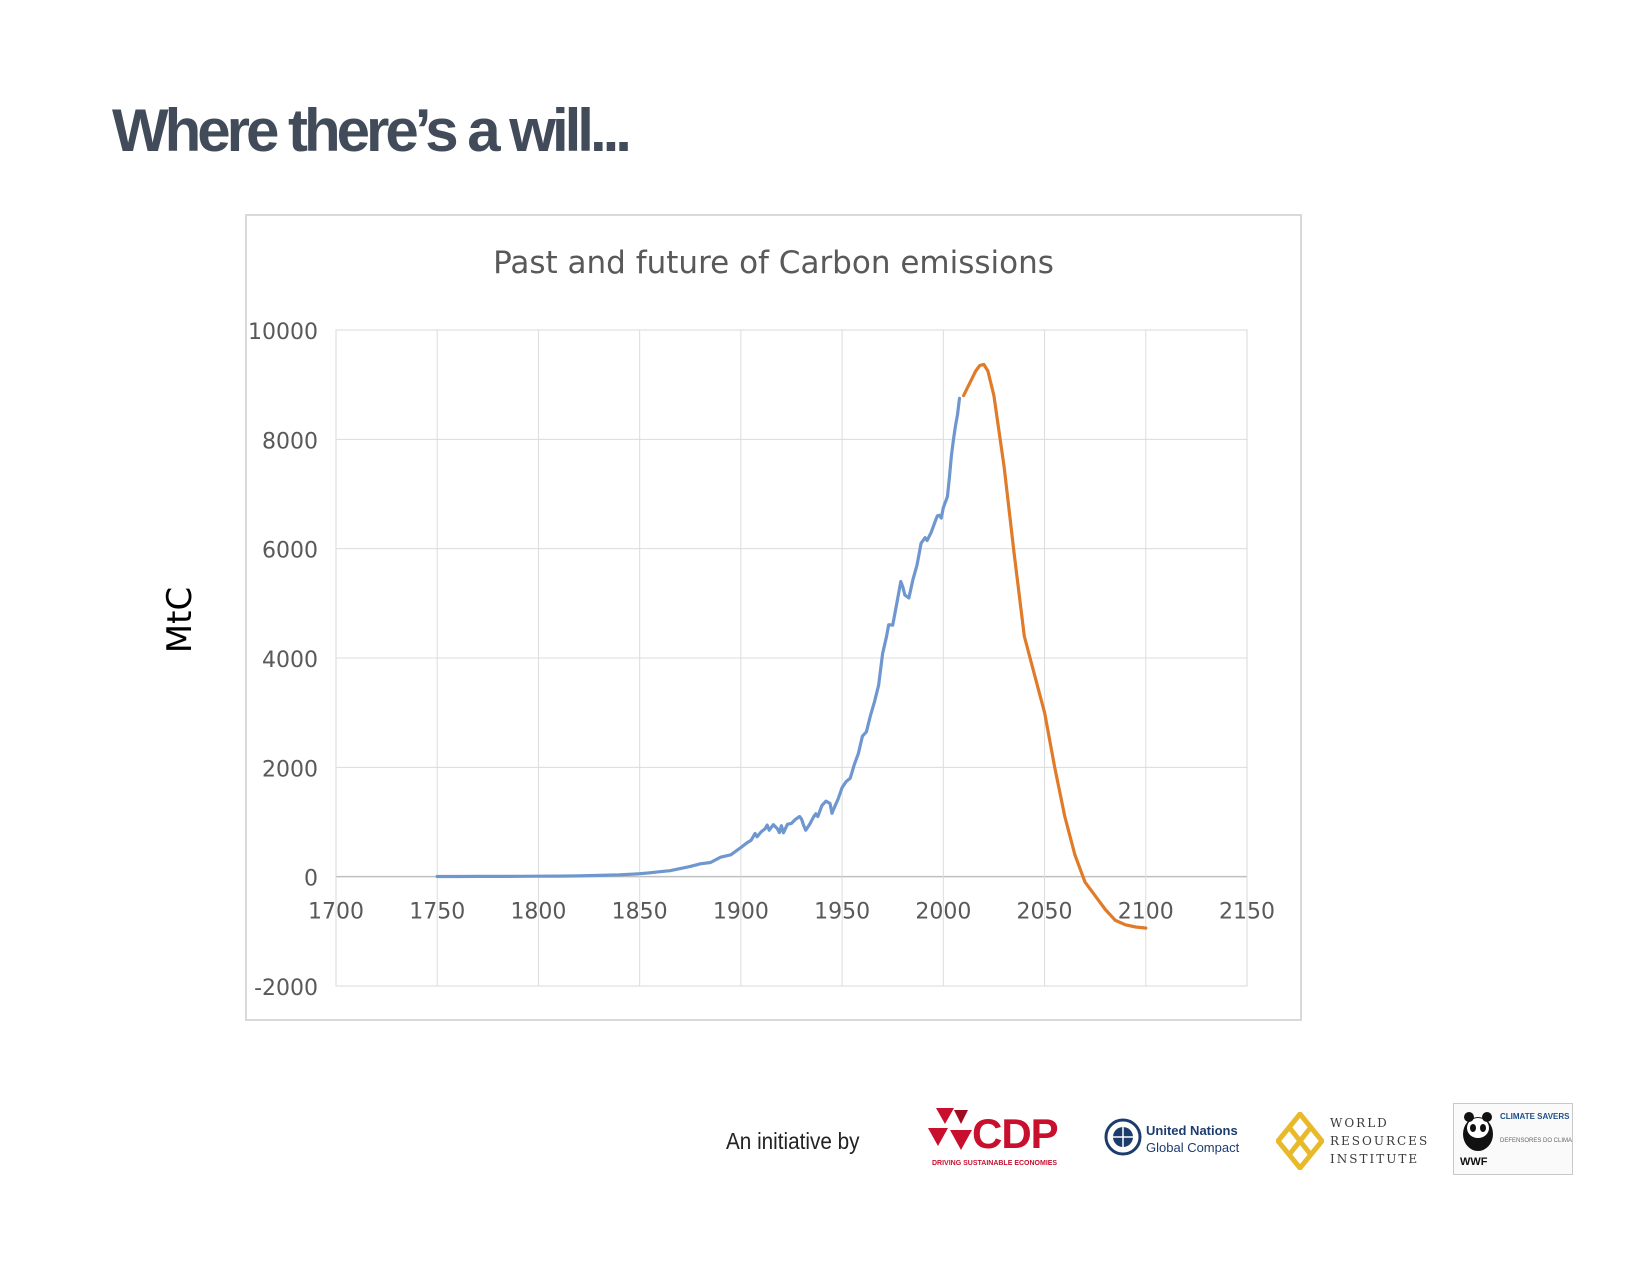  What do you see at coordinates (286, 988) in the screenshot?
I see `y-tick-label: -2000` at bounding box center [286, 988].